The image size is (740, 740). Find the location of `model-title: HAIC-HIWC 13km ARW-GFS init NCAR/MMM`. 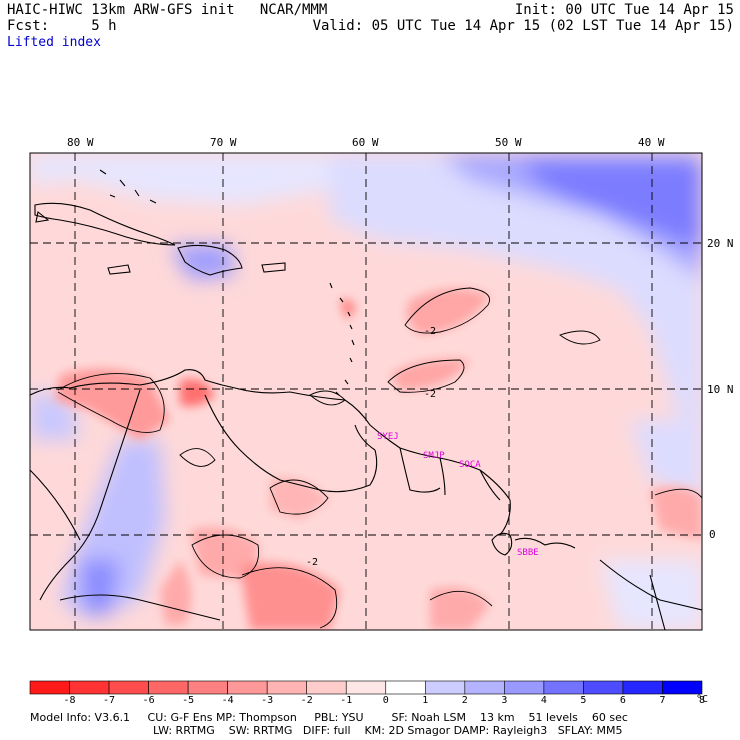

model-title: HAIC-HIWC 13km ARW-GFS init NCAR/MMM is located at coordinates (167, 10).